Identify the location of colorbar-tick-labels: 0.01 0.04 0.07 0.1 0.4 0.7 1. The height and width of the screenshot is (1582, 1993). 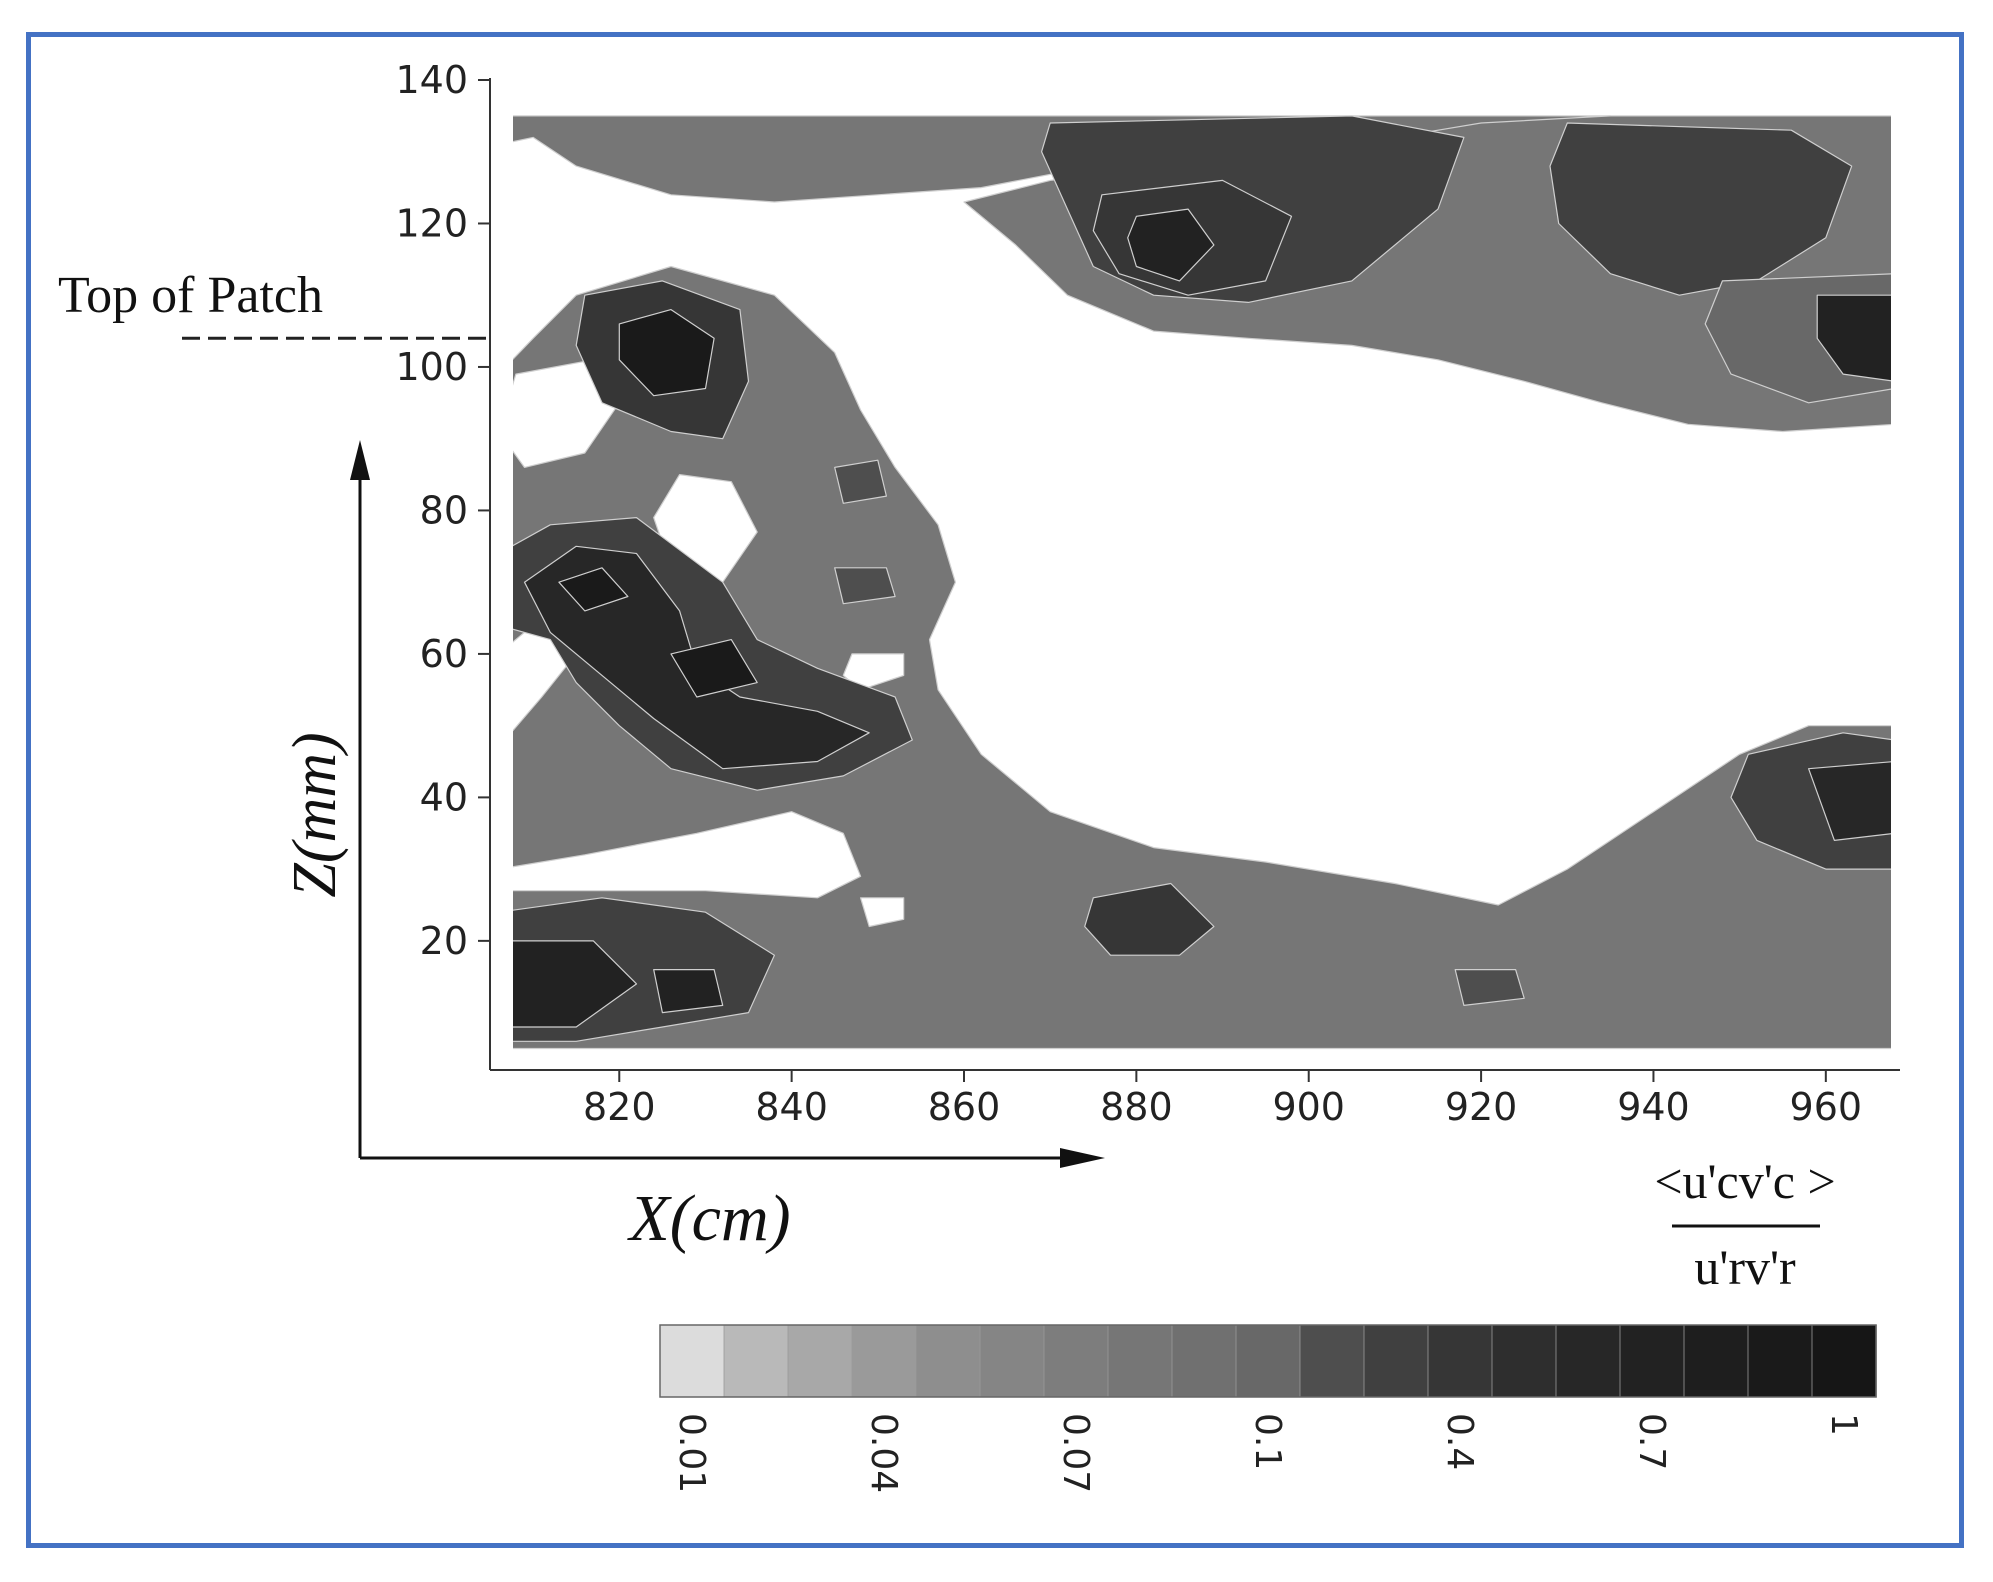
(1267, 1453).